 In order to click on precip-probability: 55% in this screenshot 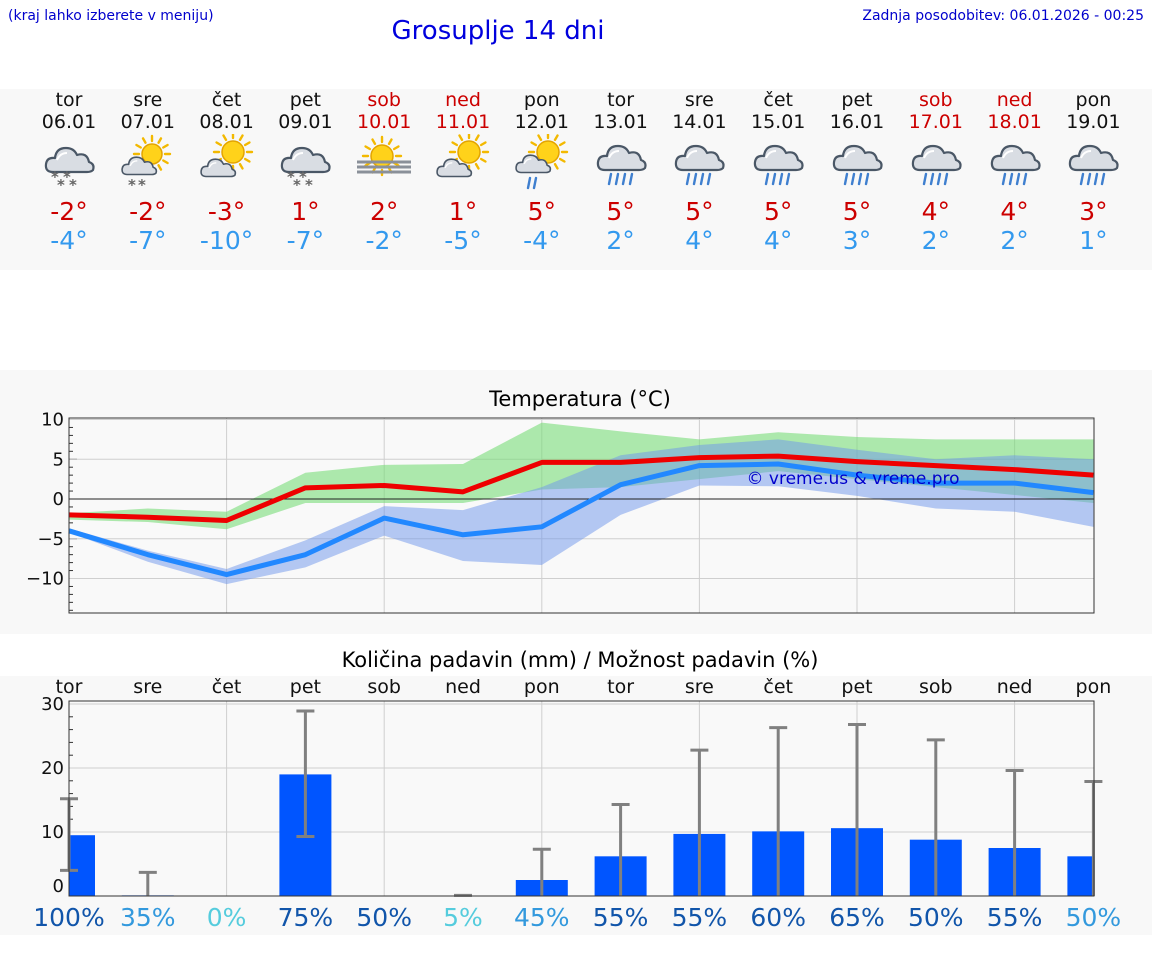, I will do `click(1014, 917)`.